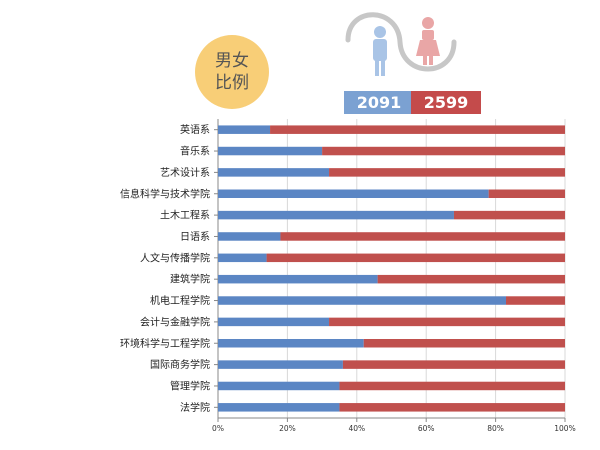  I want to click on category-label: 音乐系, so click(195, 151).